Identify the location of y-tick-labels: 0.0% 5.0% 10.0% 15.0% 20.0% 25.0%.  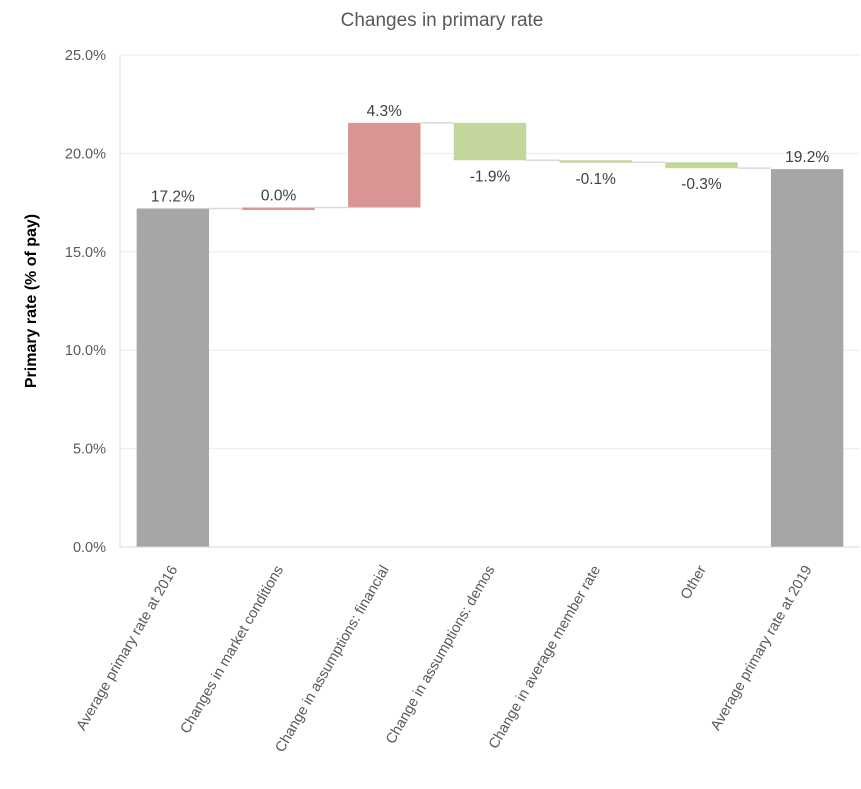
(85, 302).